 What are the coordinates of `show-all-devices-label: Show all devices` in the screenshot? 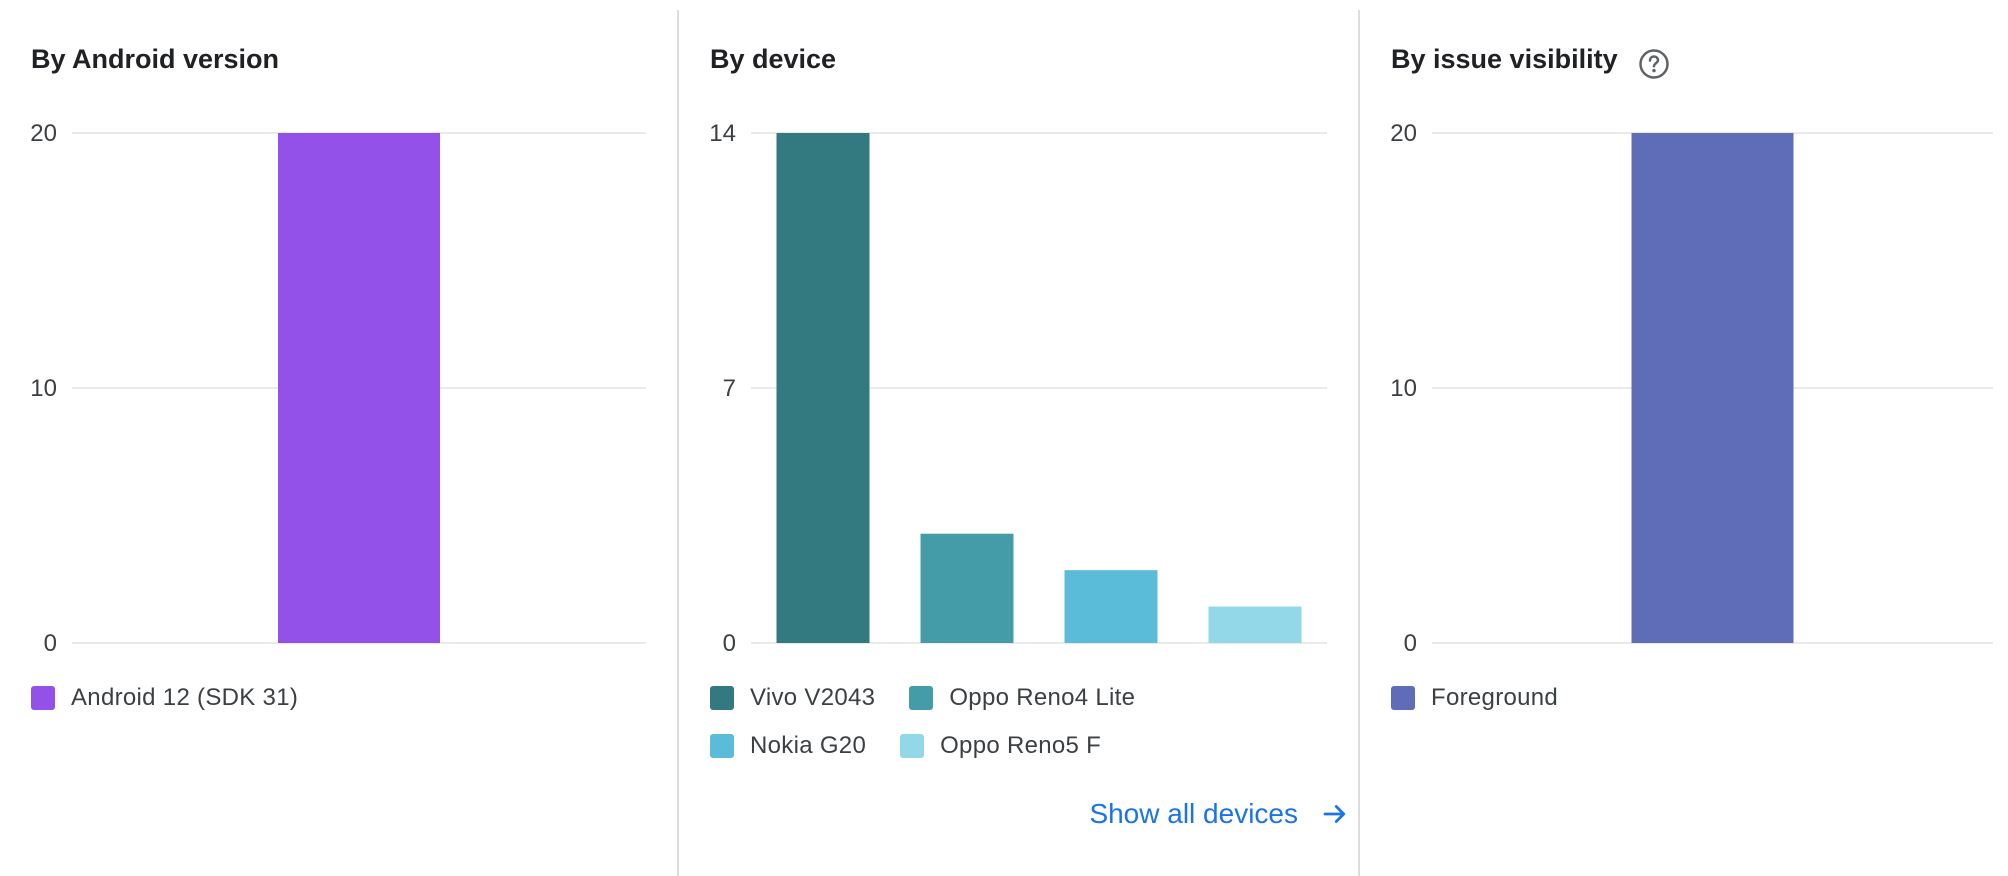 It's located at (1193, 813).